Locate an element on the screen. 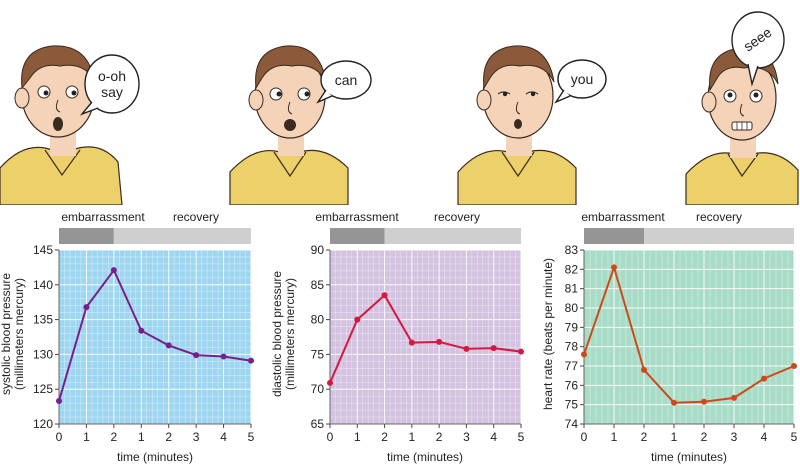  comic-panel-1: o-oh say is located at coordinates (70, 125).